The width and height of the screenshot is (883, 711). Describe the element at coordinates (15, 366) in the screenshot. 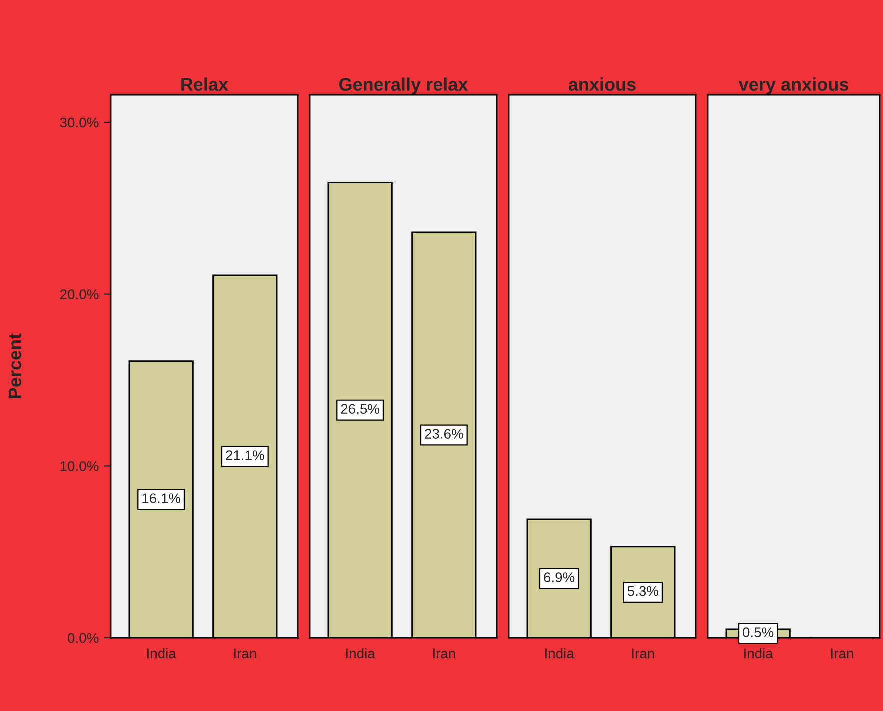

I see `y-axis-title: Percent` at that location.